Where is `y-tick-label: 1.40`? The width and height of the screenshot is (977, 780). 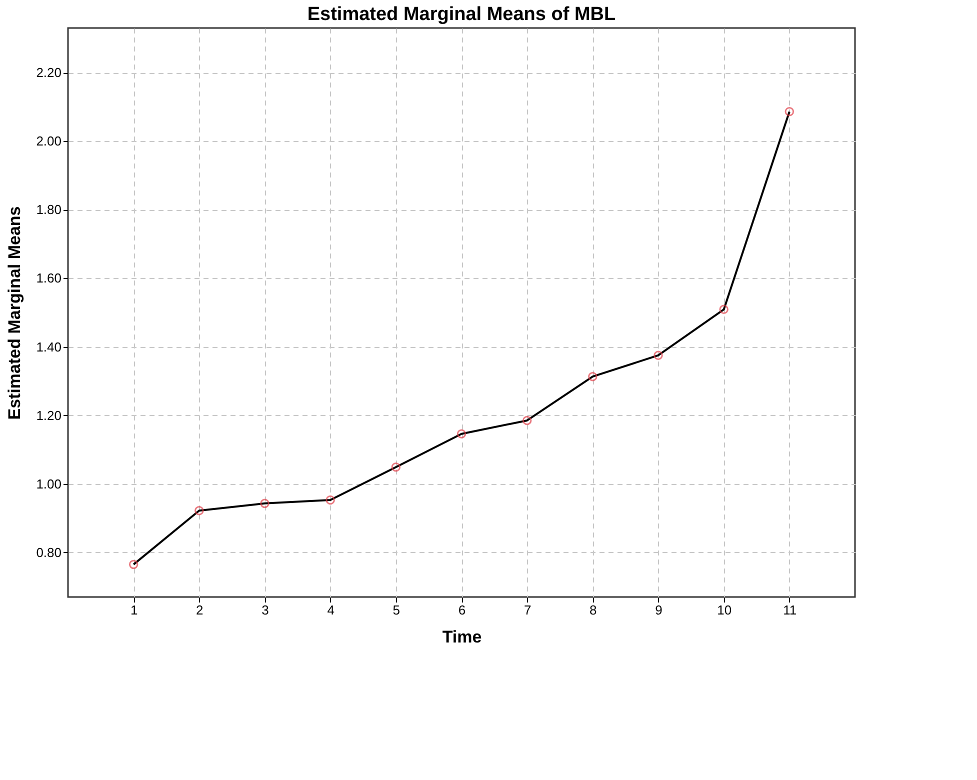 y-tick-label: 1.40 is located at coordinates (49, 346).